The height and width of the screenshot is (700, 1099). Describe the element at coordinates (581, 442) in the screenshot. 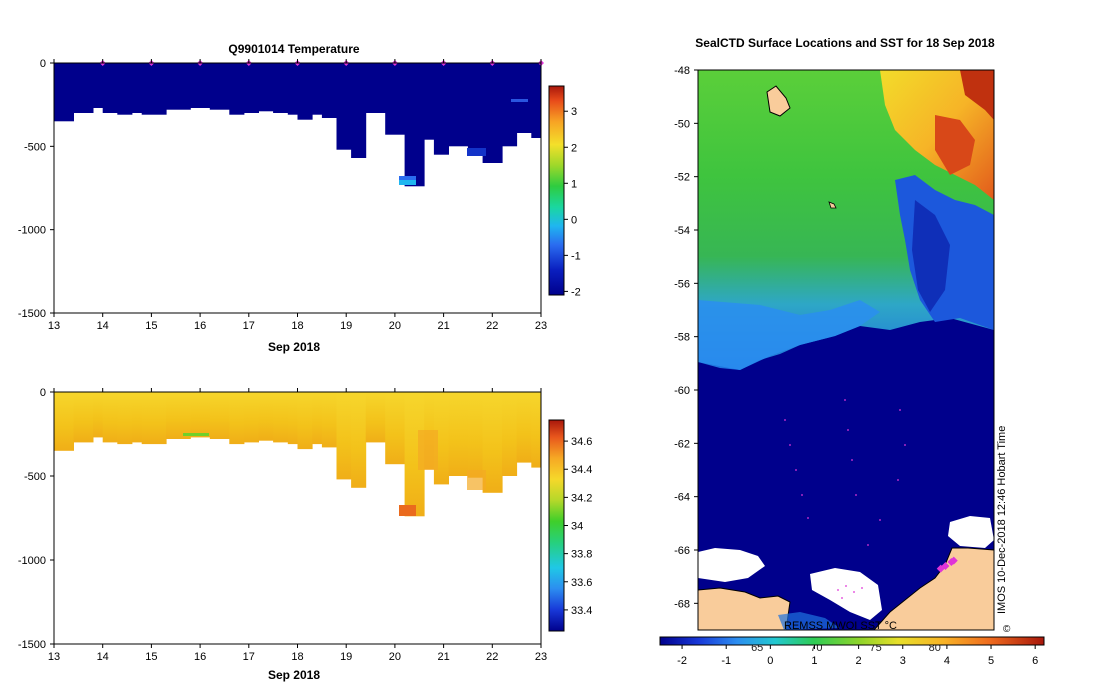

I see `colorbar-tick-label: 34.6` at that location.